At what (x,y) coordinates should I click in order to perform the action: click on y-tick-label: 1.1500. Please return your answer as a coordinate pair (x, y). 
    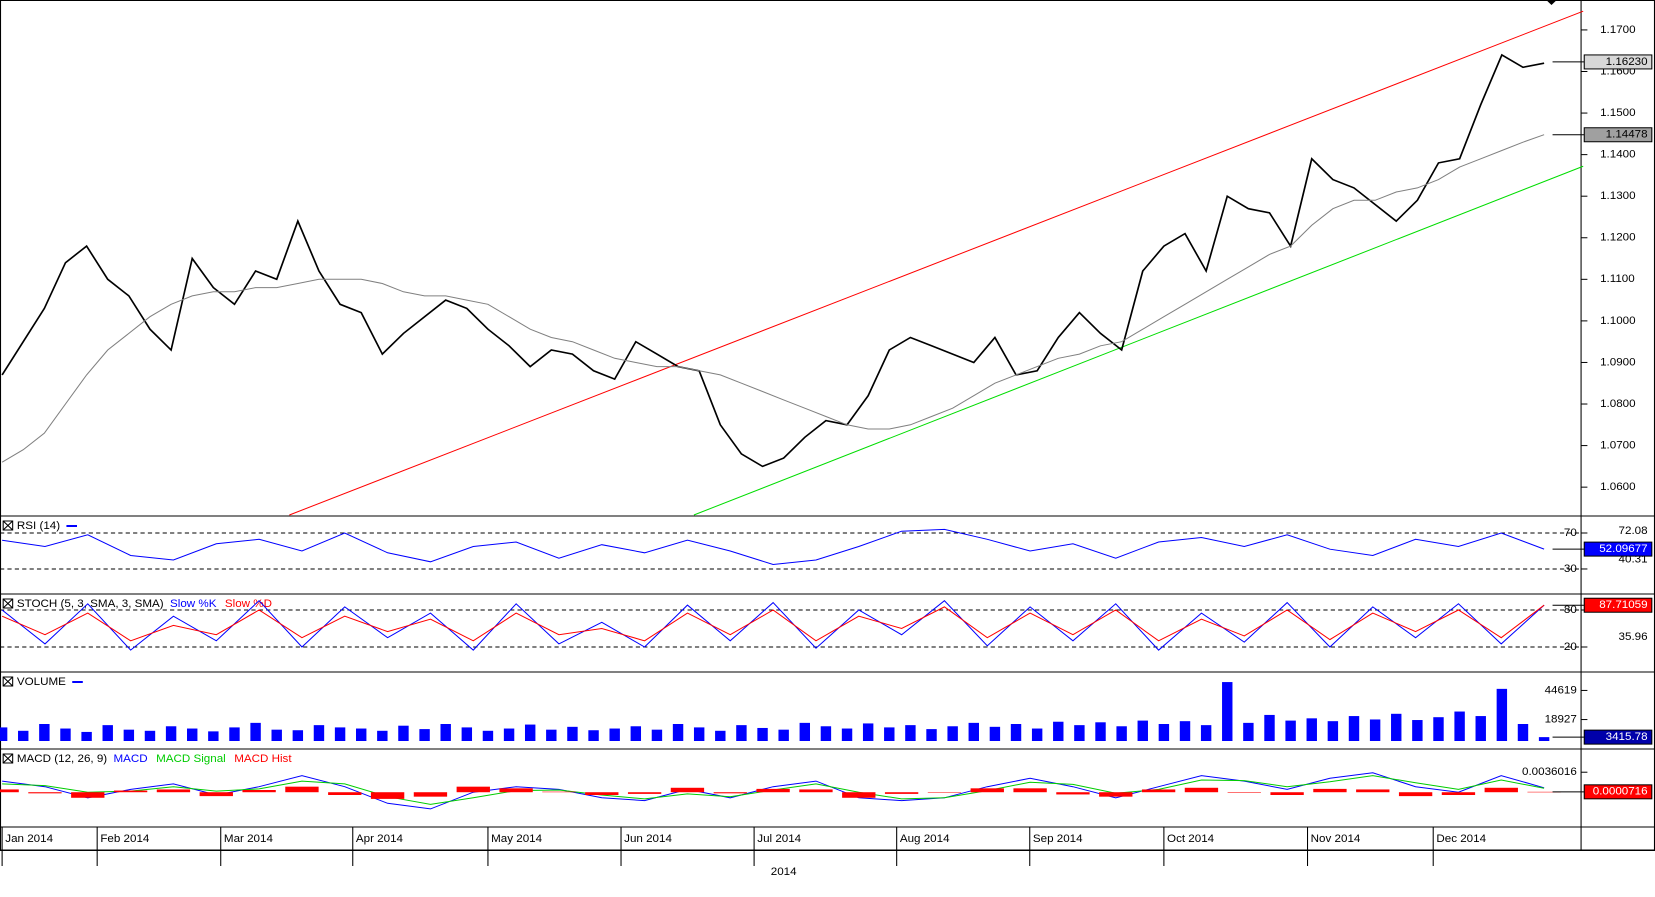
    Looking at the image, I should click on (1617, 113).